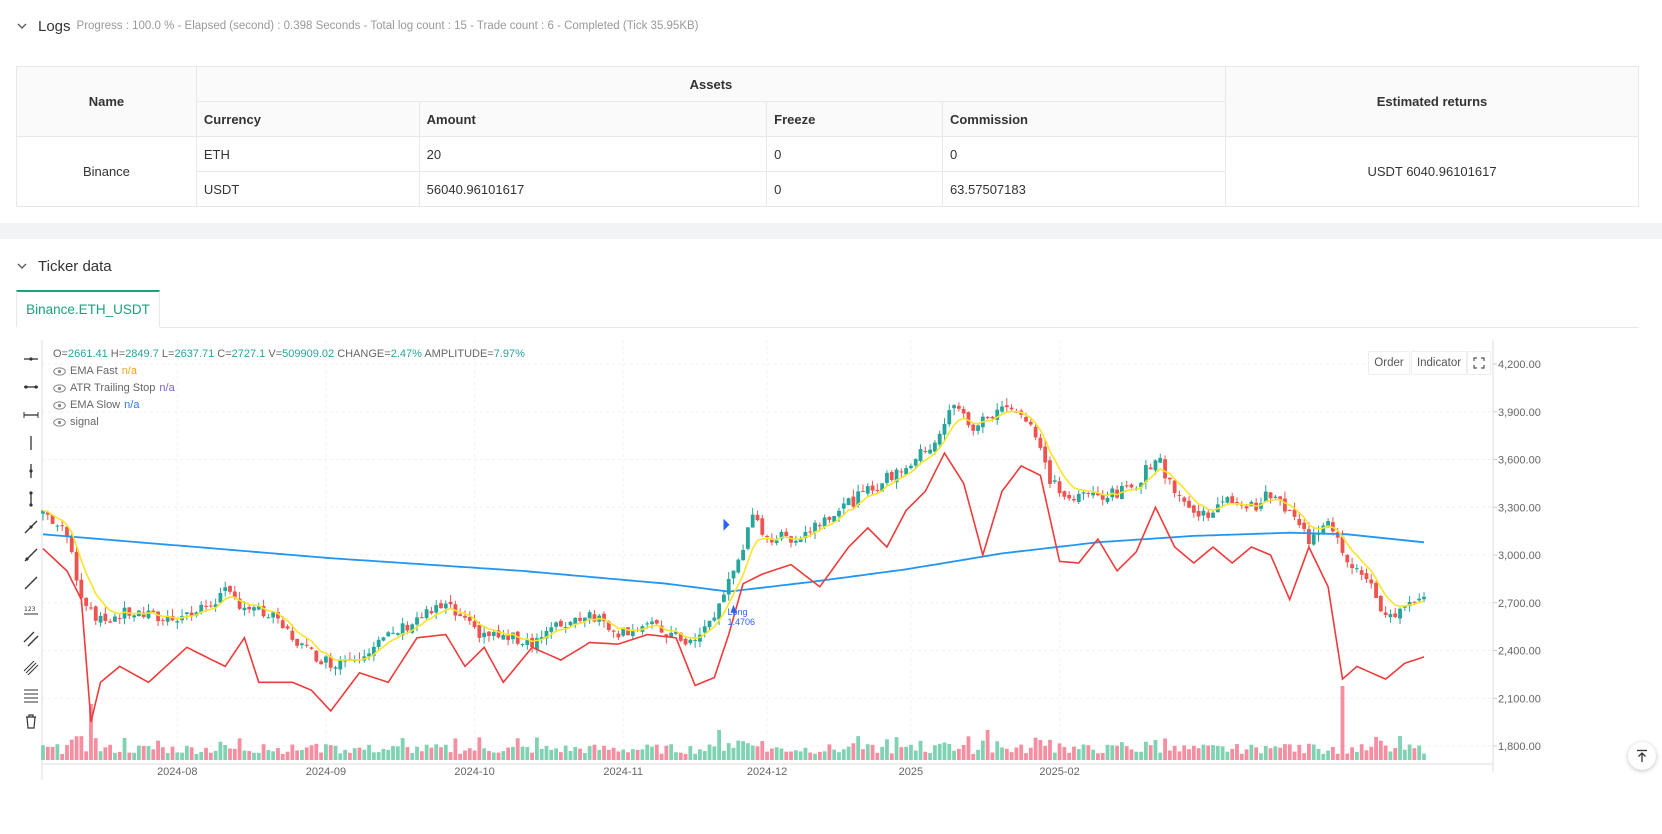 This screenshot has height=834, width=1662. Describe the element at coordinates (738, 612) in the screenshot. I see `signal-label: Long` at that location.